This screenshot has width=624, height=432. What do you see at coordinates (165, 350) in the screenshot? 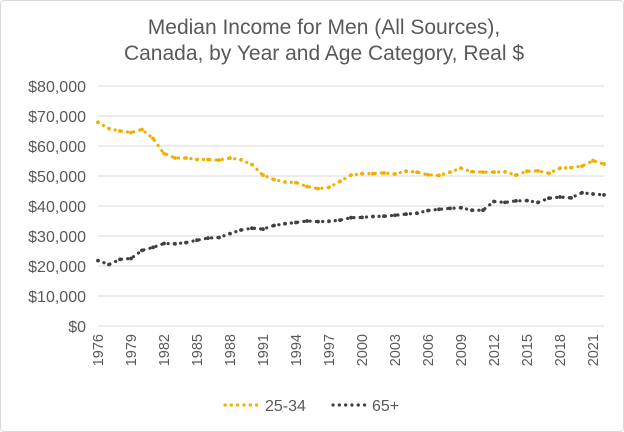
I see `x-tick-label: 1982` at bounding box center [165, 350].